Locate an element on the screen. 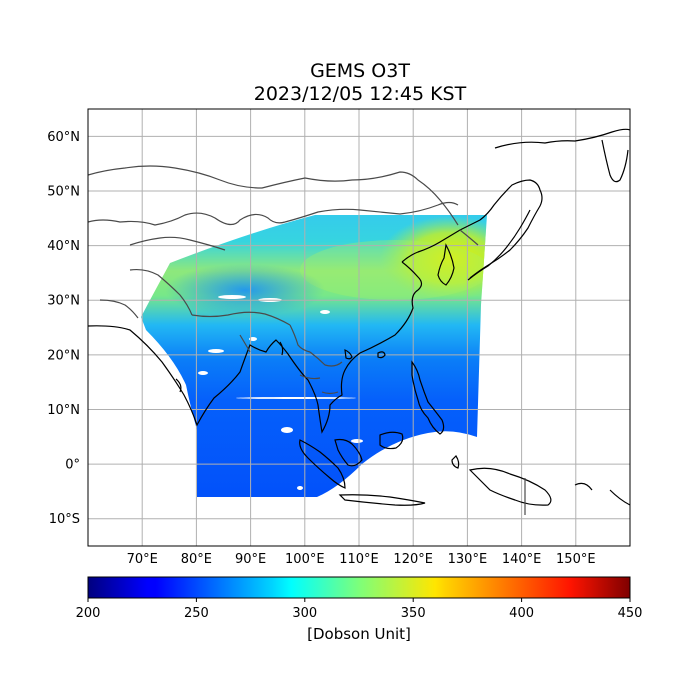  lon-tick-label: 110°E is located at coordinates (359, 559).